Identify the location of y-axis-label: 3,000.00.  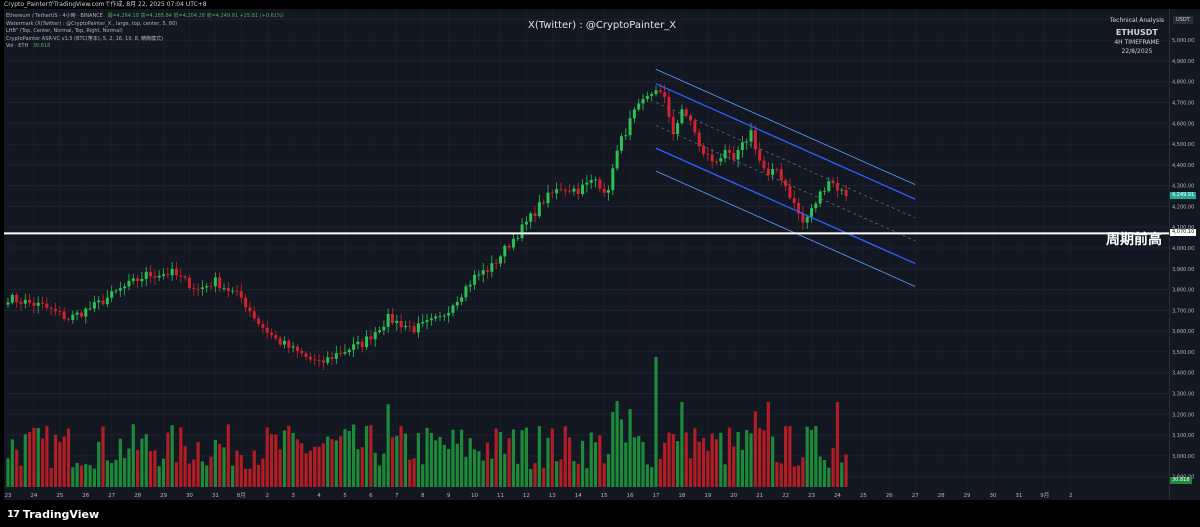
(1183, 457).